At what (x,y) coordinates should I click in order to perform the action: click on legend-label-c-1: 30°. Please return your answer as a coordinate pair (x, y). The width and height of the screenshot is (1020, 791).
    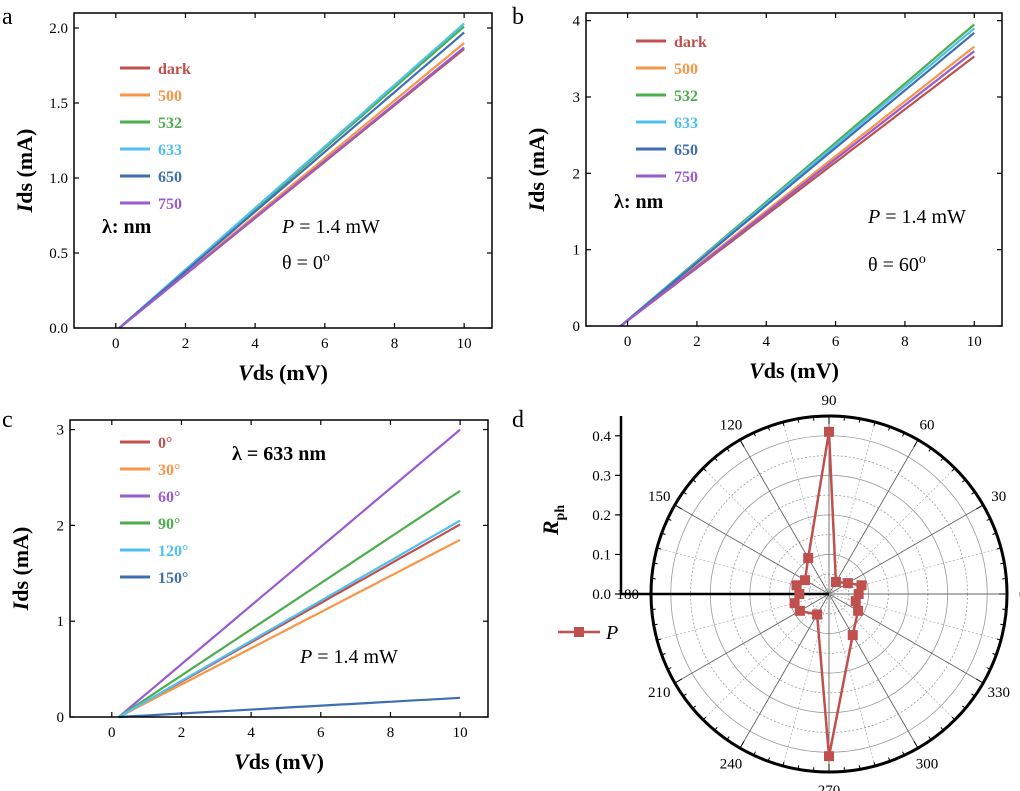
    Looking at the image, I should click on (169, 470).